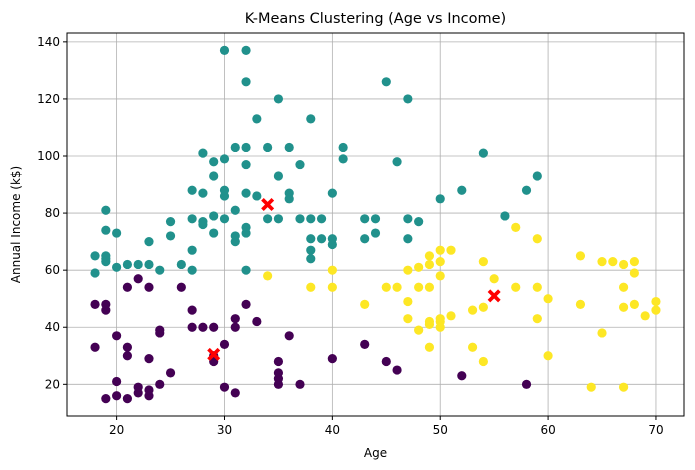 This screenshot has height=470, width=695. What do you see at coordinates (52, 327) in the screenshot?
I see `y-tick-label: 40` at bounding box center [52, 327].